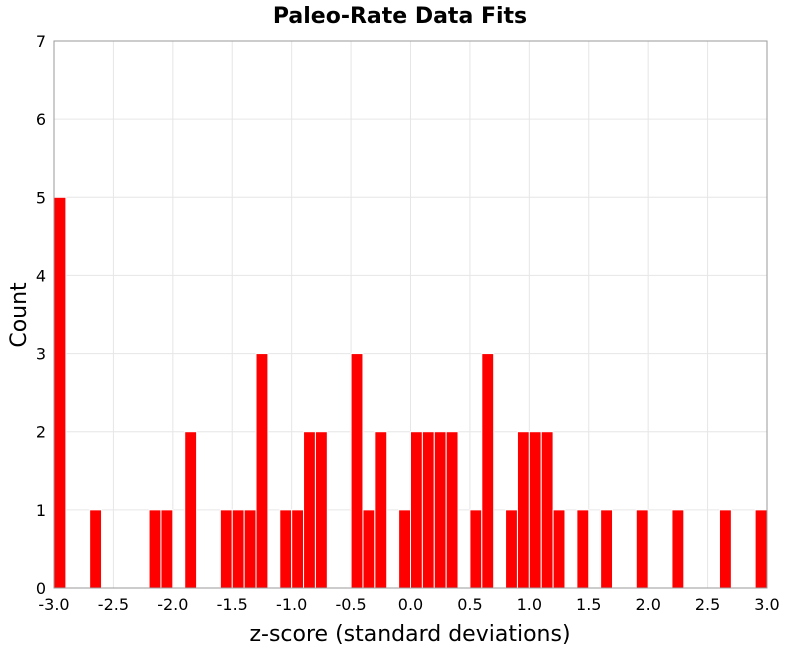  I want to click on y-tick-label: 3, so click(41, 354).